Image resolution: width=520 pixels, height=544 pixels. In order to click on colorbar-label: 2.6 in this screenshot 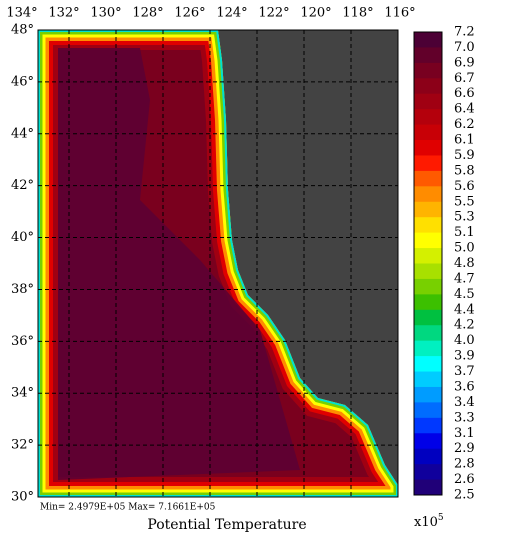, I will do `click(464, 479)`.